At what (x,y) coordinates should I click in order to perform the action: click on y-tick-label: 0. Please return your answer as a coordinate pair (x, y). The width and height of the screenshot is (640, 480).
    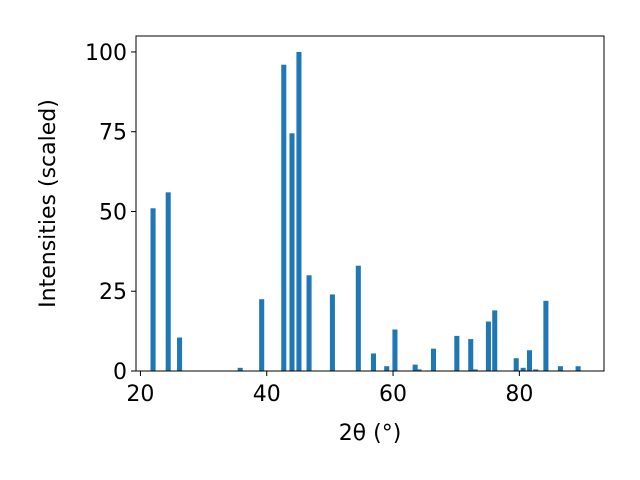
    Looking at the image, I should click on (120, 372).